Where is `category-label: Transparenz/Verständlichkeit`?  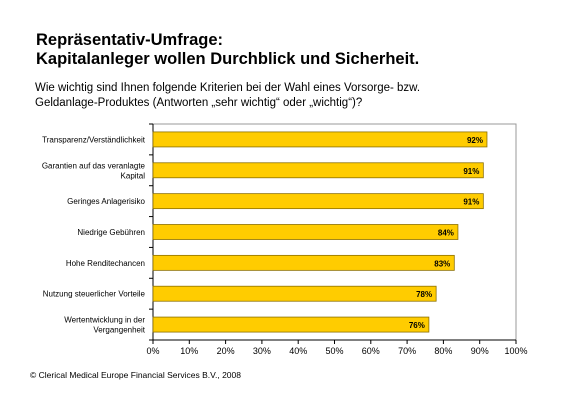 category-label: Transparenz/Verständlichkeit is located at coordinates (94, 139).